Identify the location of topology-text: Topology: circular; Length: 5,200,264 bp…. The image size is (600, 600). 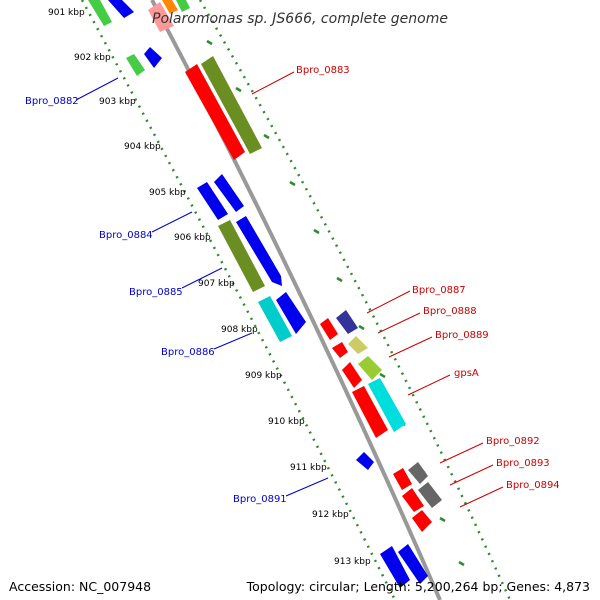
(418, 586).